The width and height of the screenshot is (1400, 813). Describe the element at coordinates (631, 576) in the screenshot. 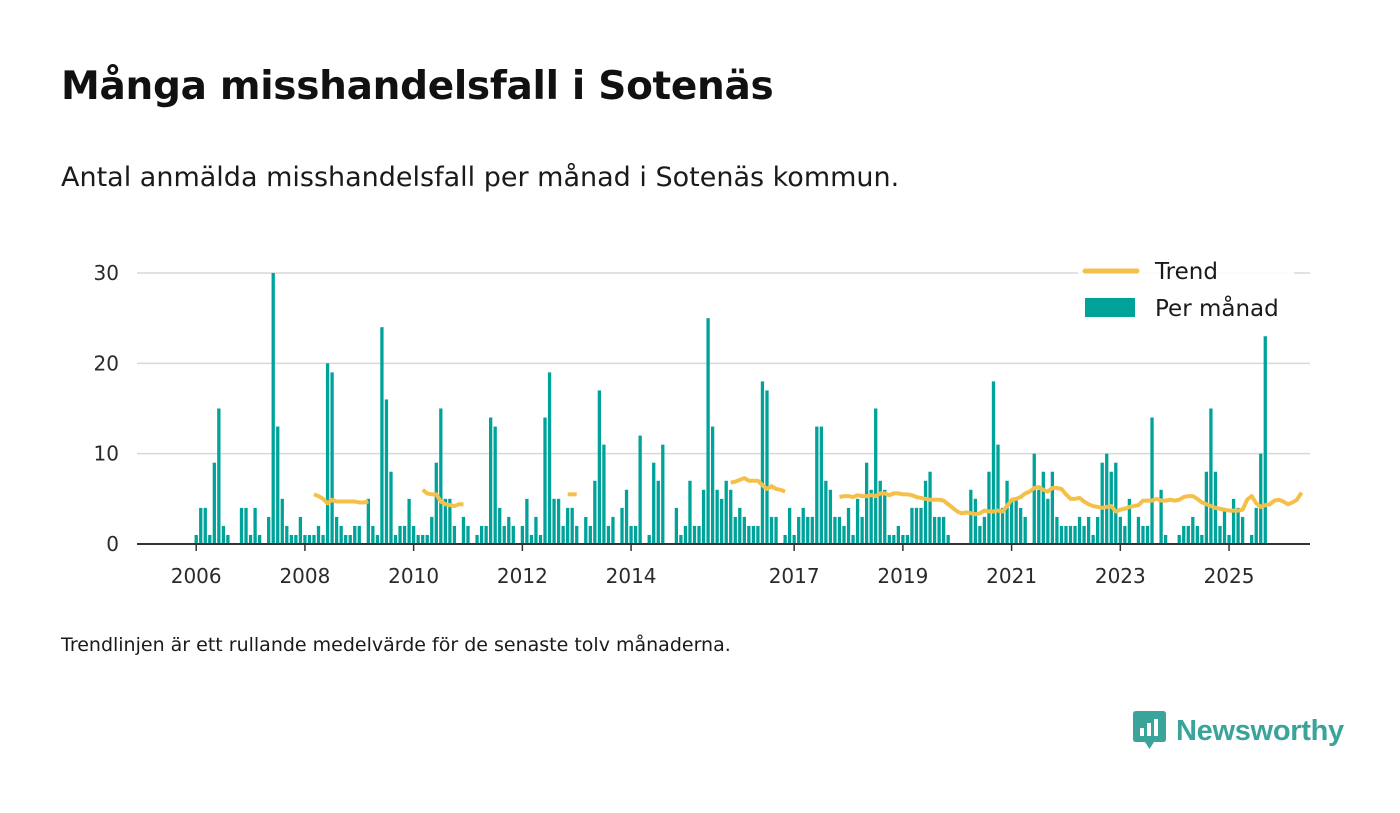

I see `x-tick-label-2014: 2014` at that location.